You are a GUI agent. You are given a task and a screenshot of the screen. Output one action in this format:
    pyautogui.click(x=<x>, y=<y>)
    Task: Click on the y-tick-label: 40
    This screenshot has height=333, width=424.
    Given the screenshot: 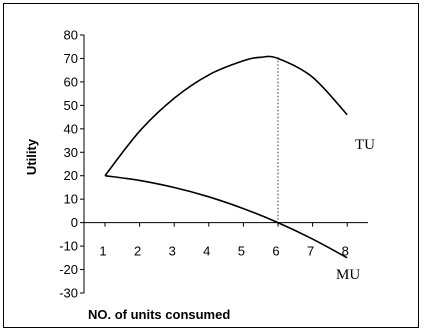 What is the action you would take?
    pyautogui.click(x=71, y=128)
    